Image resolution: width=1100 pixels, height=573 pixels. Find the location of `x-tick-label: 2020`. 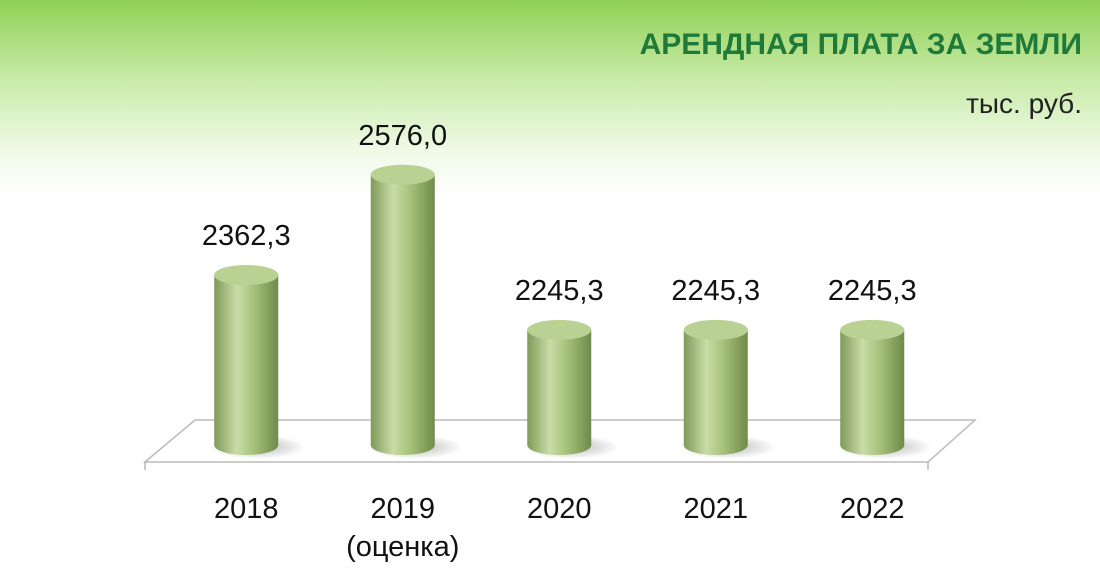

x-tick-label: 2020 is located at coordinates (559, 509).